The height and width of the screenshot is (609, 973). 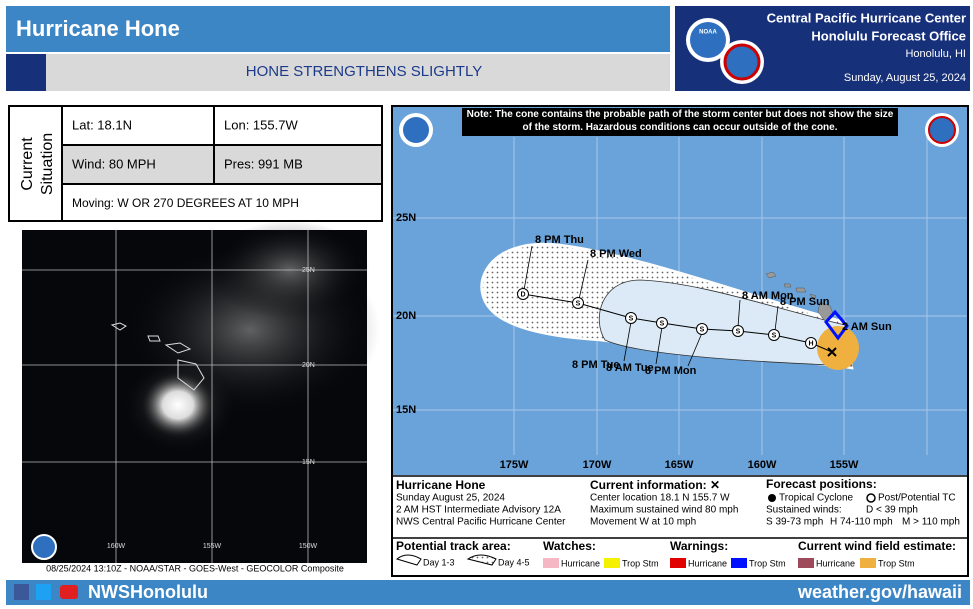 I want to click on lon-label: 175W, so click(x=514, y=465).